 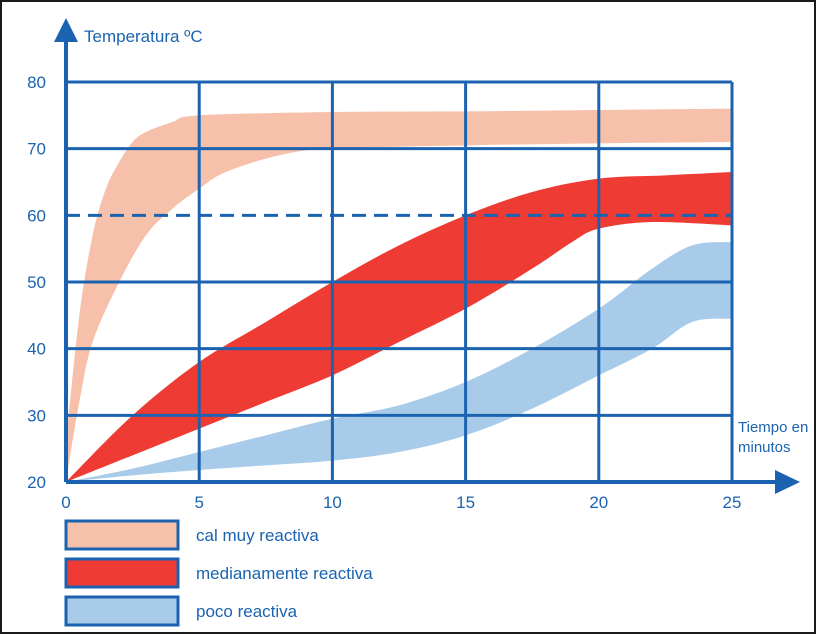 I want to click on x-axis-label-line-1: Tiempo en, so click(x=773, y=427).